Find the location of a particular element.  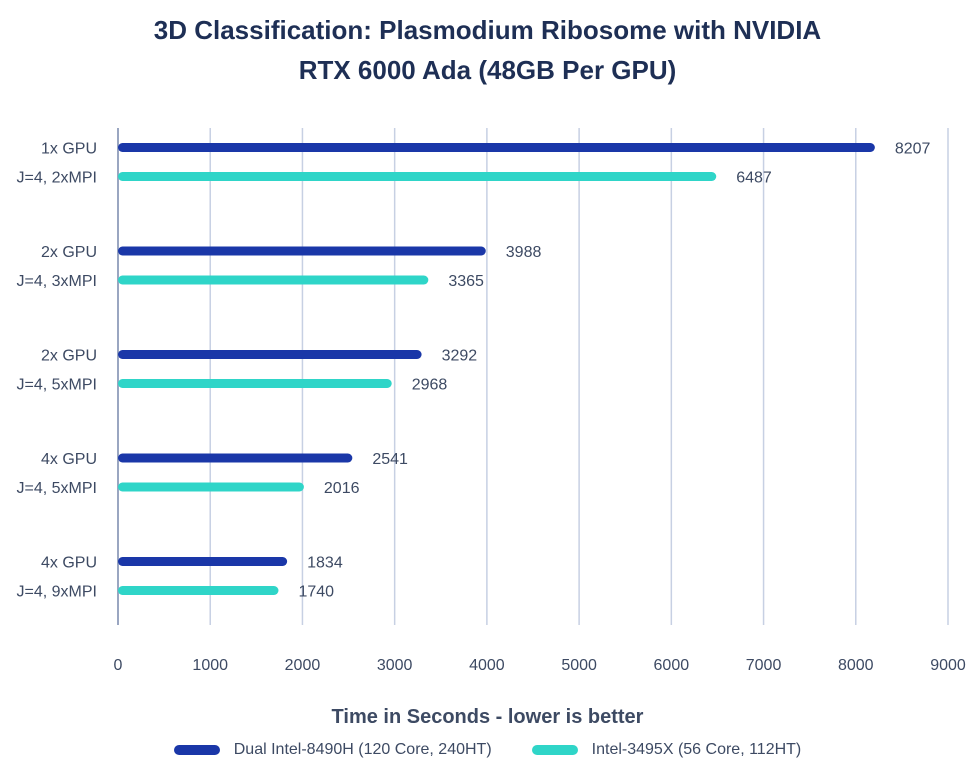

bar-value-label: 2968 is located at coordinates (430, 385).